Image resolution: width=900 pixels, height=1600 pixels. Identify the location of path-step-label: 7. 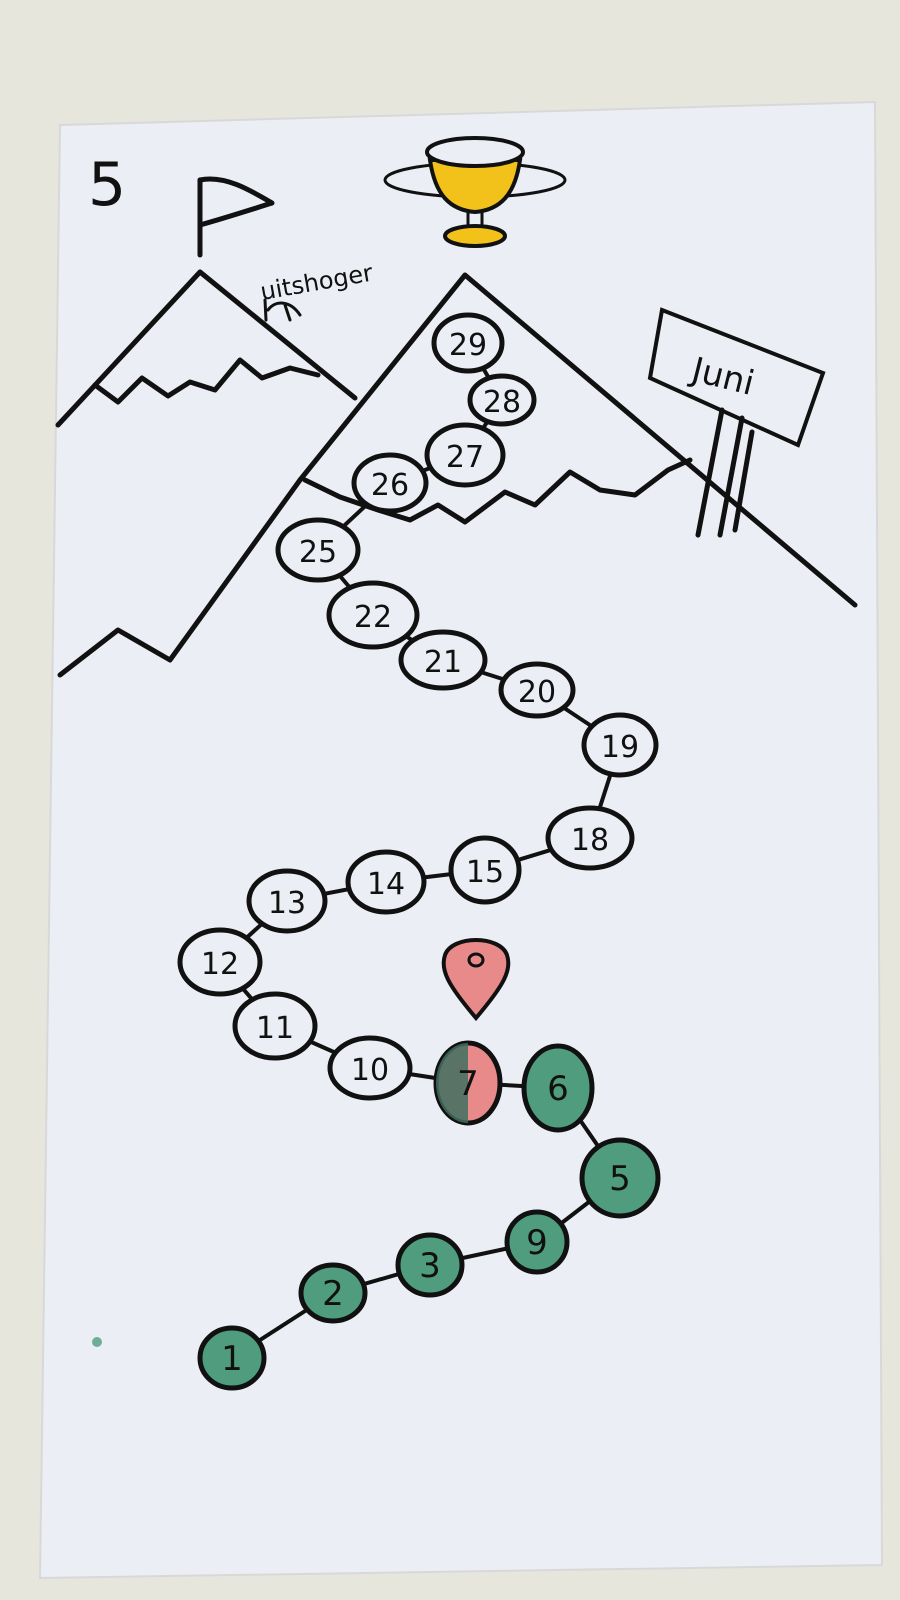
(468, 1084).